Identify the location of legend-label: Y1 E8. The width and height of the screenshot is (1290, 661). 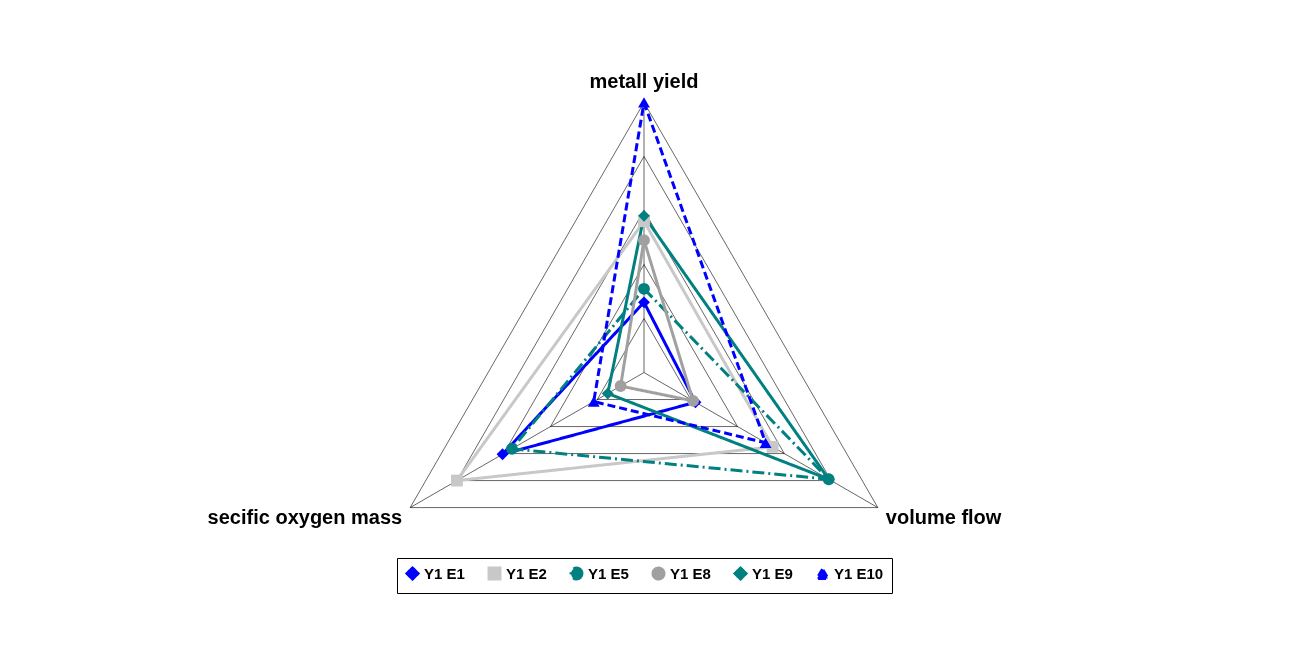
(690, 573).